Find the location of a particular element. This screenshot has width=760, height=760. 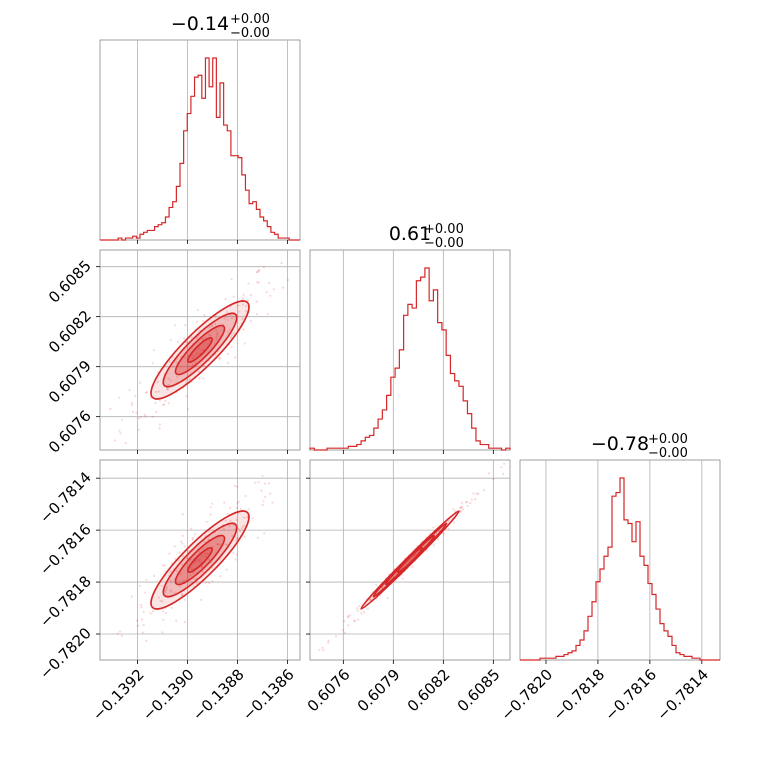

scatter-z-vs-y-panel is located at coordinates (408, 561).